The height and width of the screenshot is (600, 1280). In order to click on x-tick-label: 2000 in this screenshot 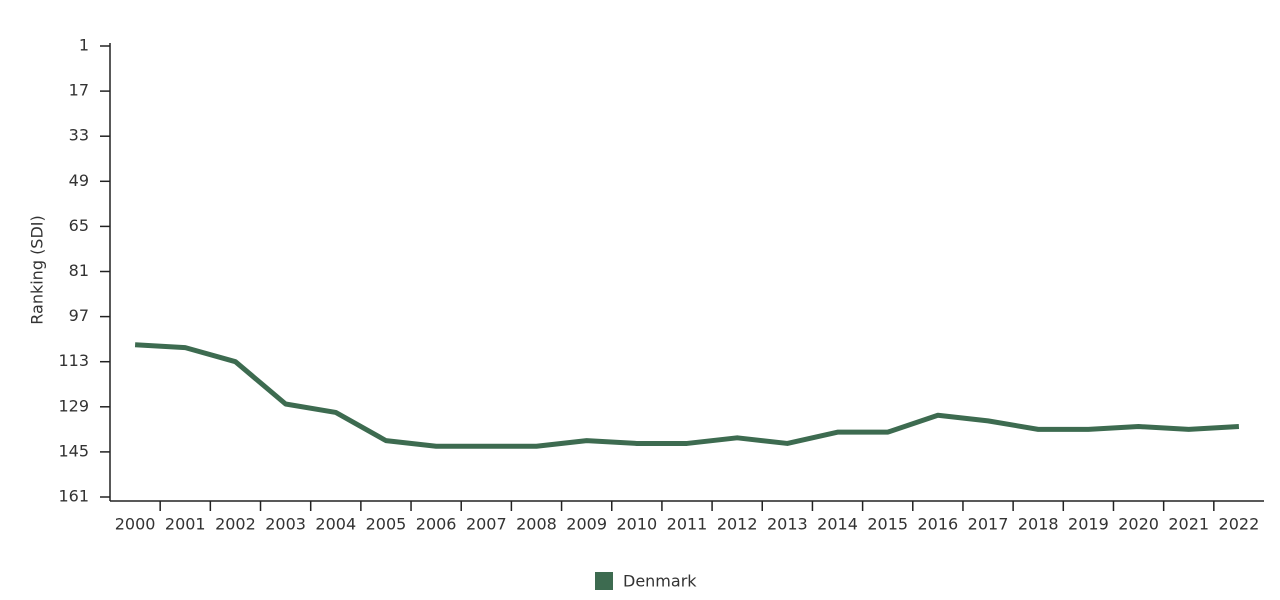, I will do `click(135, 524)`.